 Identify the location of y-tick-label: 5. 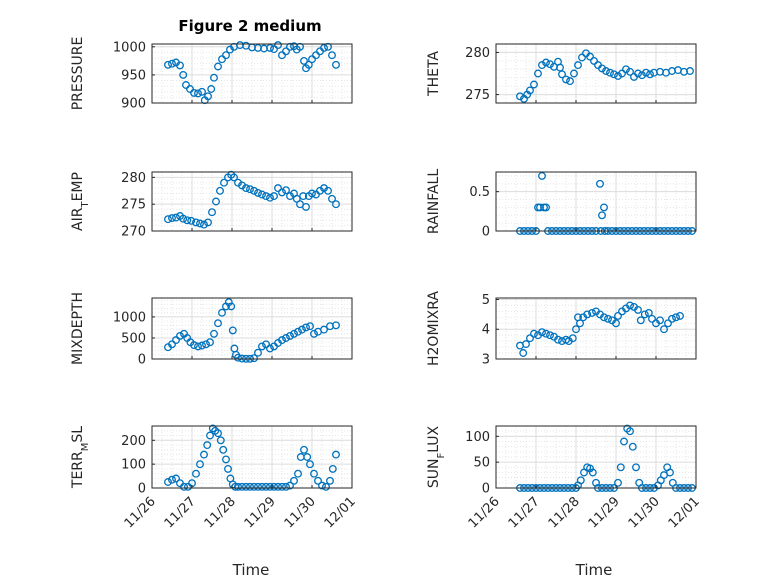
(486, 300).